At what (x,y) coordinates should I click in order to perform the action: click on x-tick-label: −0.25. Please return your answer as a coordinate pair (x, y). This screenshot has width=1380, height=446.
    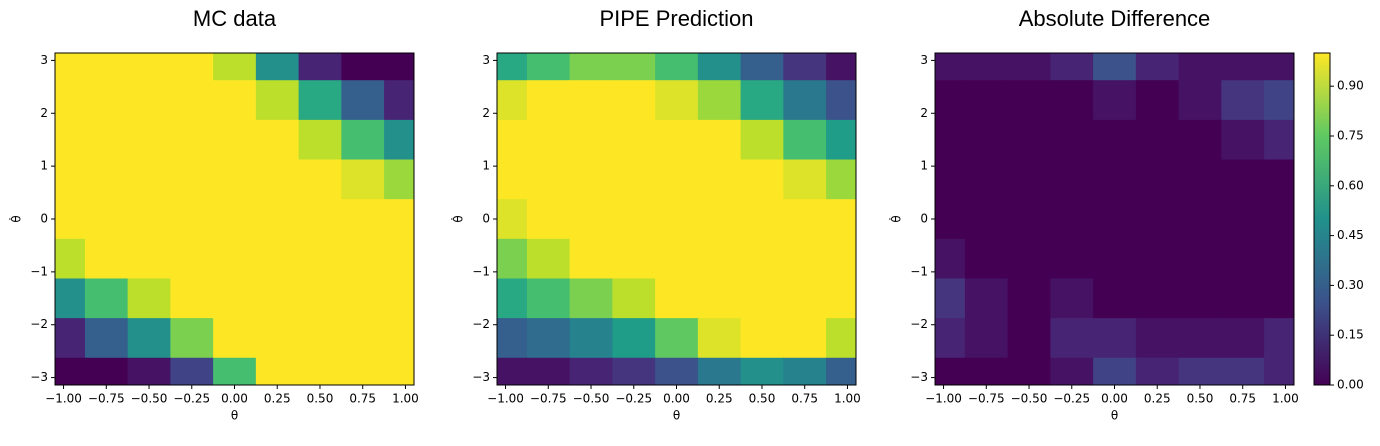
    Looking at the image, I should click on (633, 399).